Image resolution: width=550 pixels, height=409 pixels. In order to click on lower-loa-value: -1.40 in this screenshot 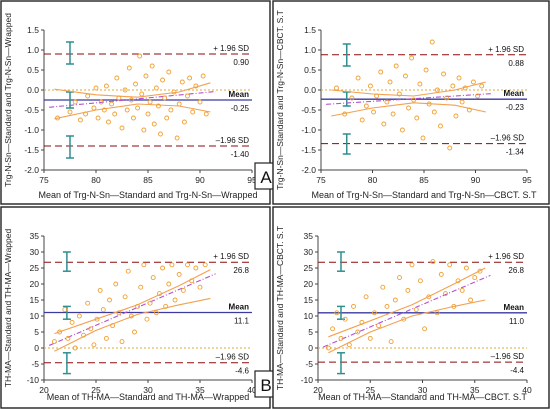, I will do `click(240, 154)`.